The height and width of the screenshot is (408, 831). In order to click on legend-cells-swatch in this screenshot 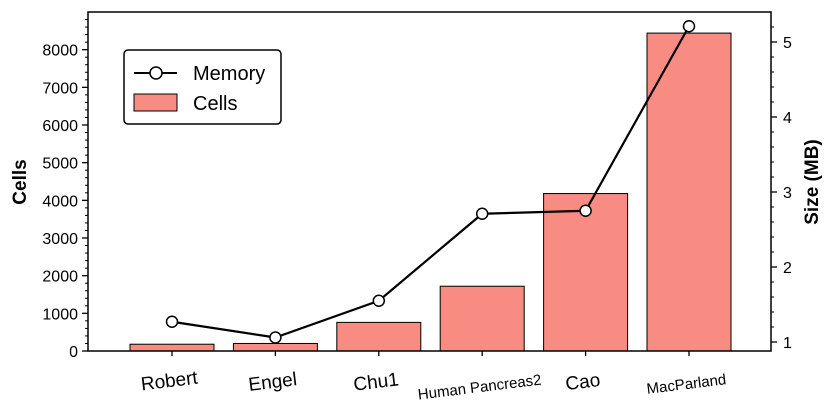, I will do `click(155, 102)`.